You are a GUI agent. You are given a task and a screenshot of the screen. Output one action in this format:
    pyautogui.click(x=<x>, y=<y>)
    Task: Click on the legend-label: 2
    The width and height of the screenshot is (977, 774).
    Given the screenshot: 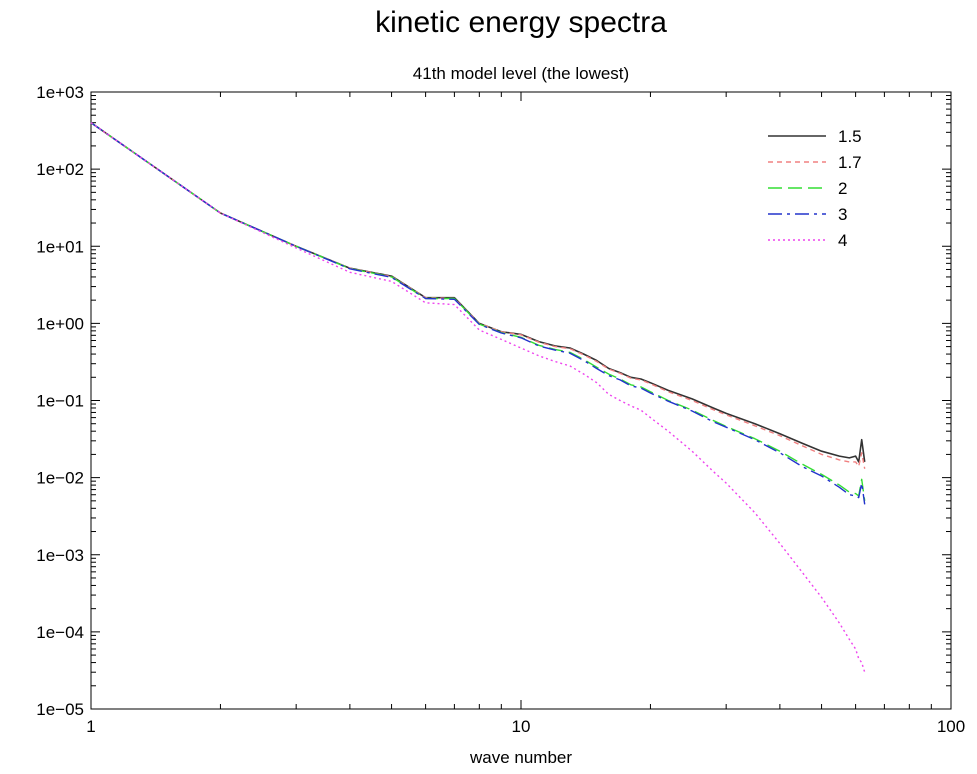 What is the action you would take?
    pyautogui.click(x=842, y=188)
    